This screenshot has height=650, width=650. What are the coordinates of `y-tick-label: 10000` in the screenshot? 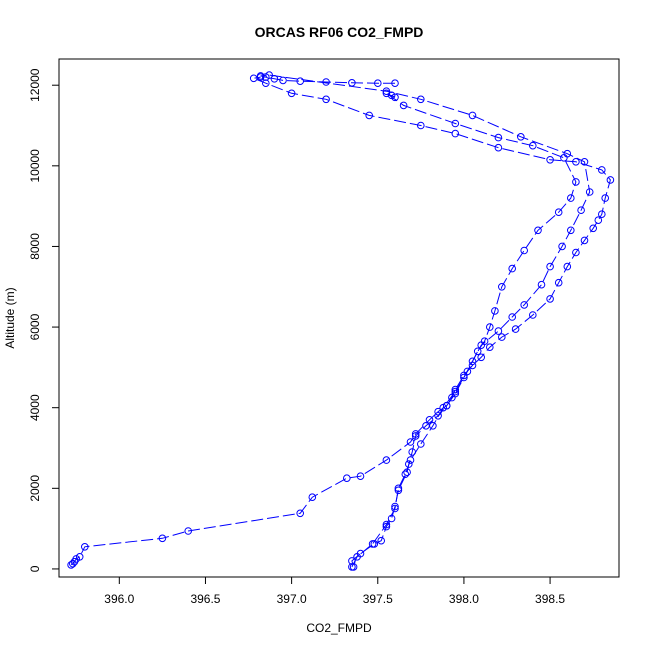 It's located at (35, 166).